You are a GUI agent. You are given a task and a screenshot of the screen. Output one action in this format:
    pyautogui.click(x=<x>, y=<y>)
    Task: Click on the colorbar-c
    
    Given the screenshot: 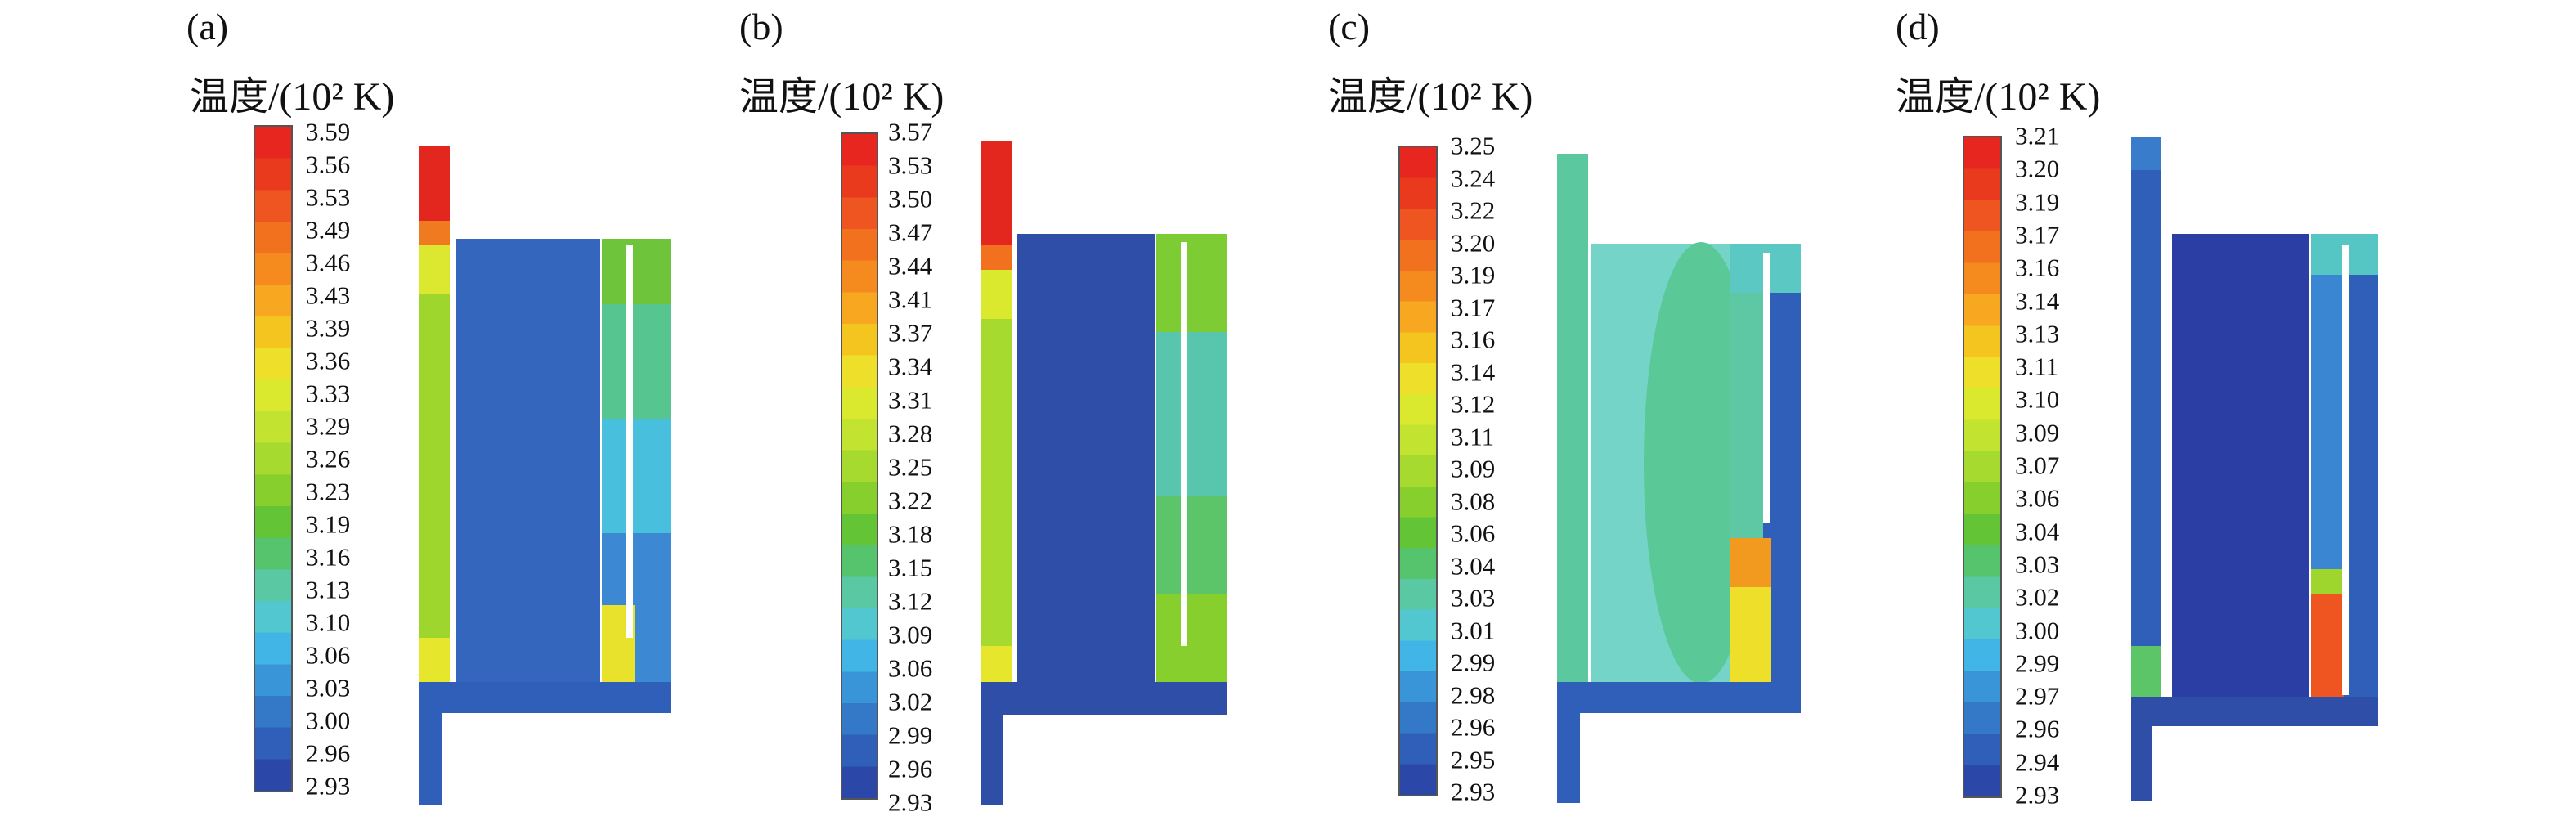 What is the action you would take?
    pyautogui.click(x=1418, y=471)
    